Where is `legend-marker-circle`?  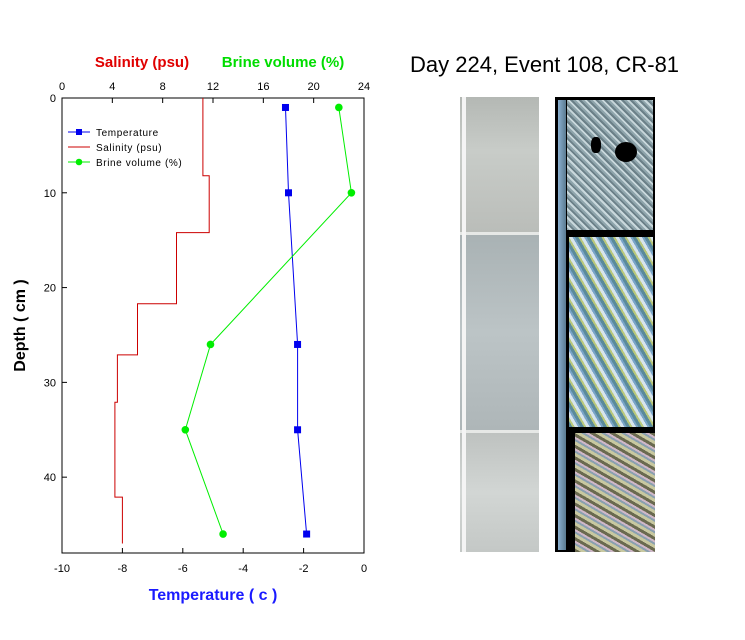
legend-marker-circle is located at coordinates (79, 162).